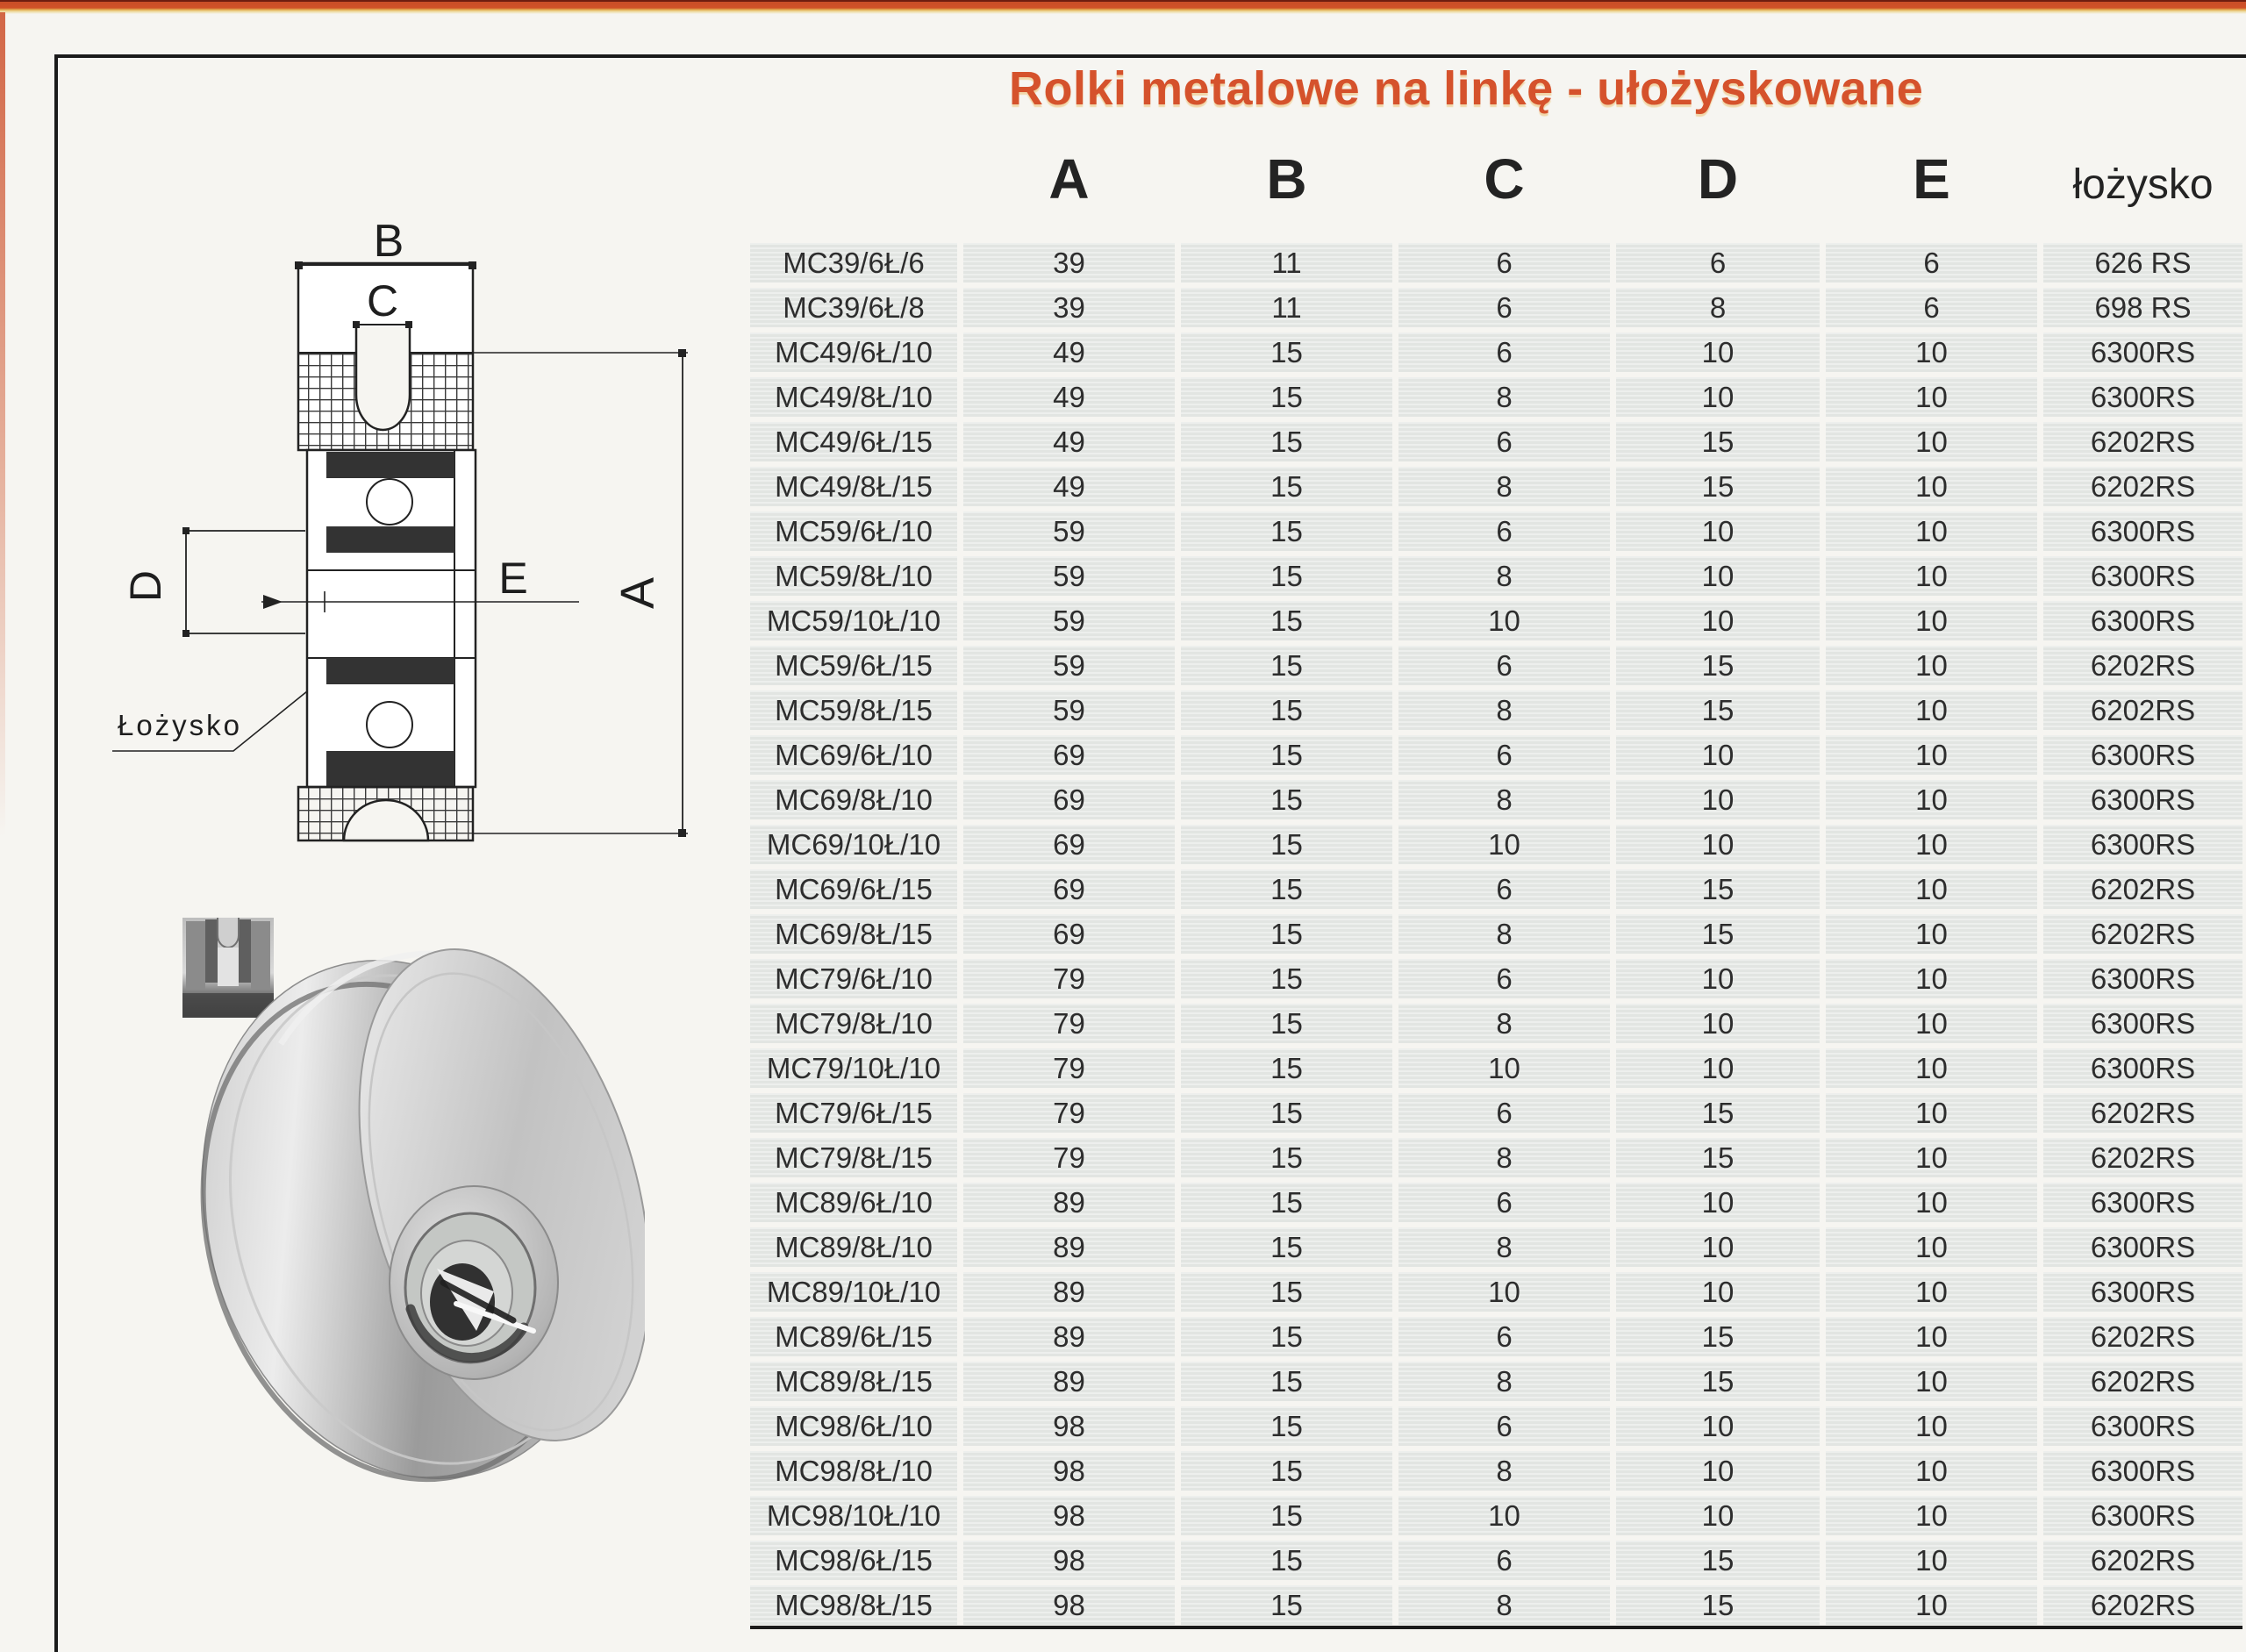  Describe the element at coordinates (853, 979) in the screenshot. I see `part-number: MC79/6Ł/10` at that location.